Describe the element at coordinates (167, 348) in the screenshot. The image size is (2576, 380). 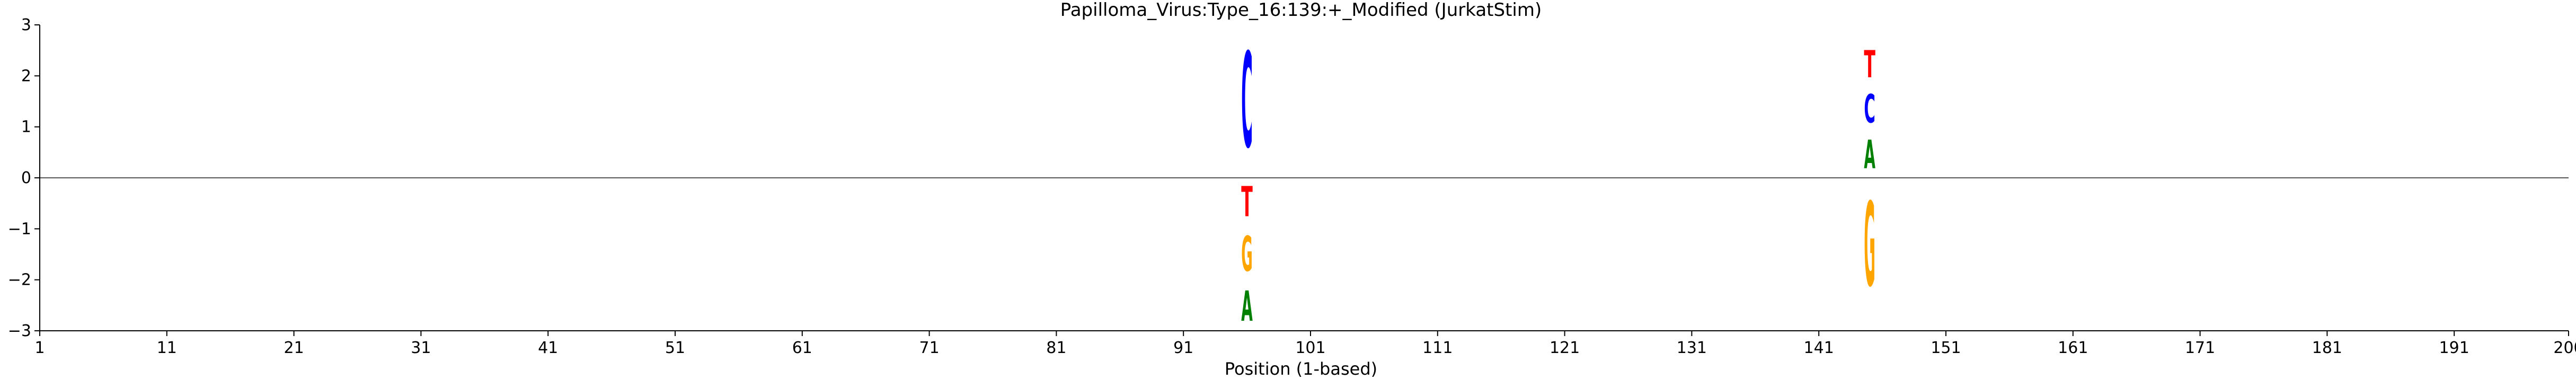
I see `x-tick-label: 11` at that location.